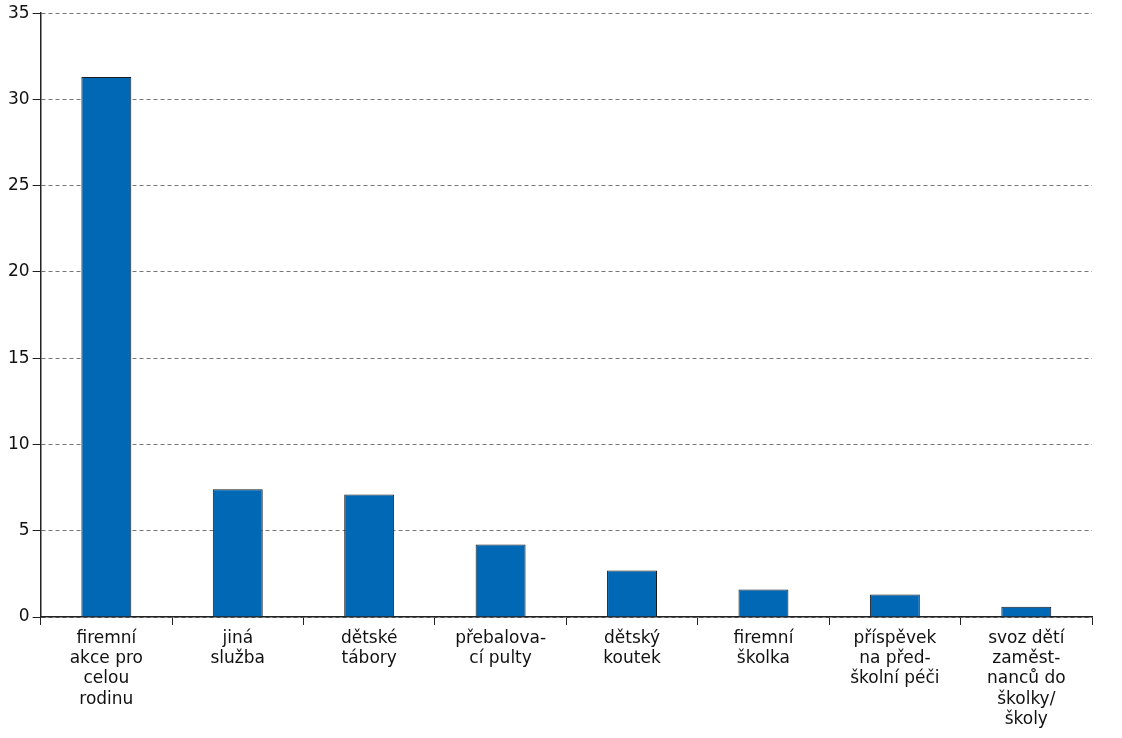 Image resolution: width=1122 pixels, height=738 pixels. I want to click on x-tick-label: dětský koutek, so click(632, 647).